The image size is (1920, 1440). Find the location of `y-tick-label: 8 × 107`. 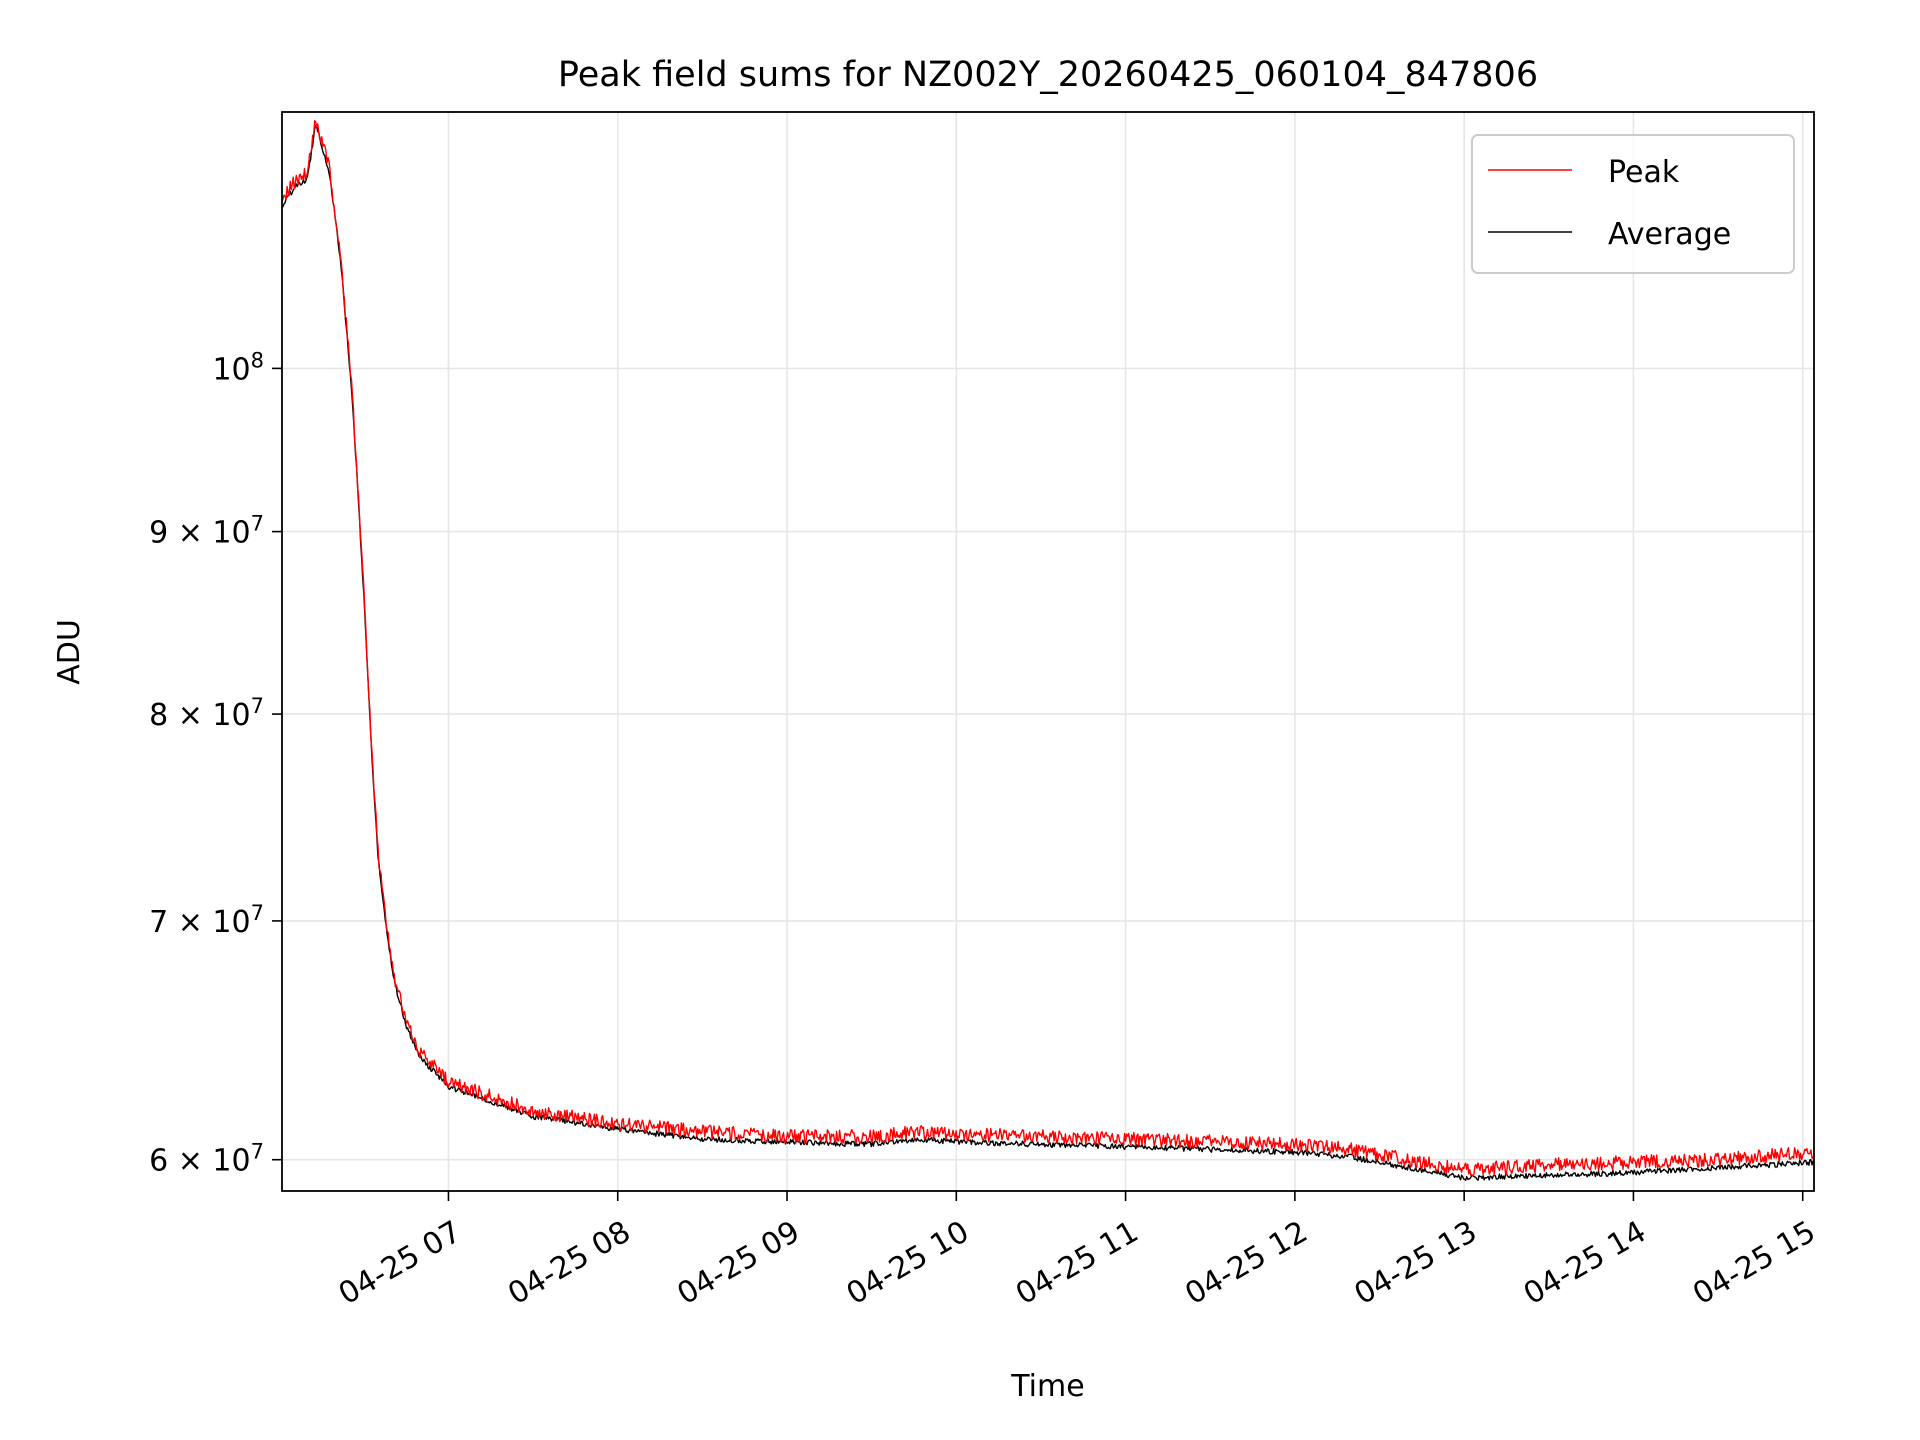

y-tick-label: 8 × 107 is located at coordinates (206, 713).